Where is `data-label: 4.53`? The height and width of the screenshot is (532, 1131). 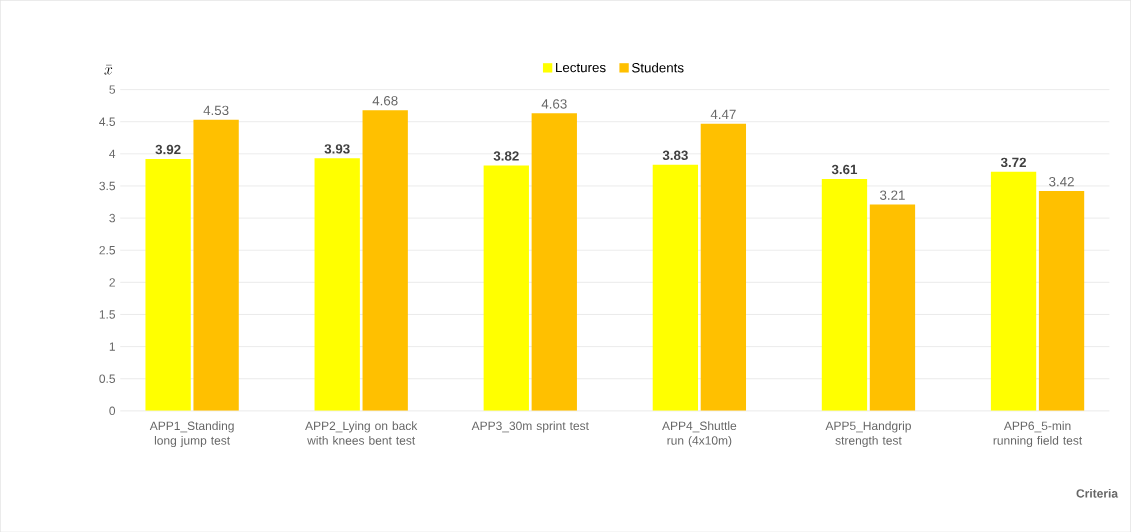
data-label: 4.53 is located at coordinates (216, 110).